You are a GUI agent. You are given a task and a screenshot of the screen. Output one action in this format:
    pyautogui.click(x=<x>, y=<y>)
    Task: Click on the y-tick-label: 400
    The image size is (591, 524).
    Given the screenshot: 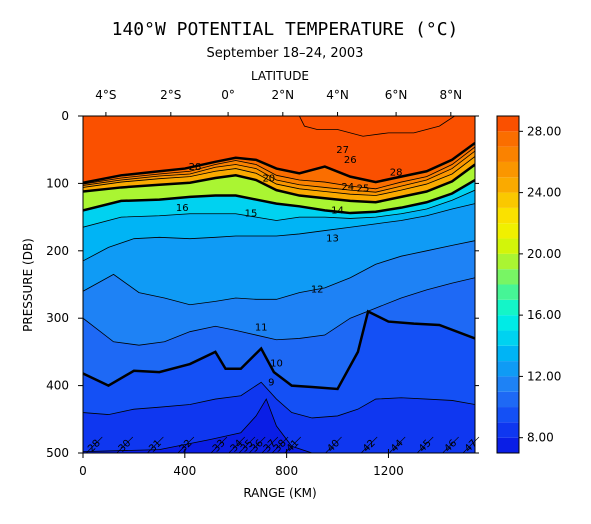 What is the action you would take?
    pyautogui.click(x=57, y=386)
    